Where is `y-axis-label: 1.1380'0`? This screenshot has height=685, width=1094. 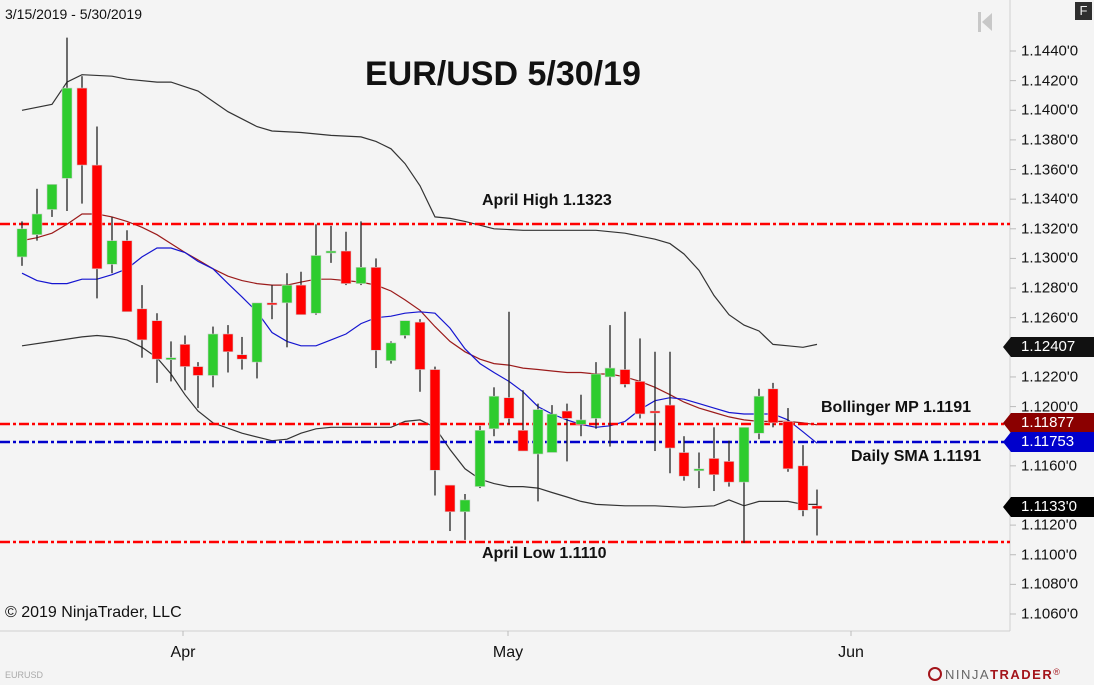
y-axis-label: 1.1380'0 is located at coordinates (1050, 140).